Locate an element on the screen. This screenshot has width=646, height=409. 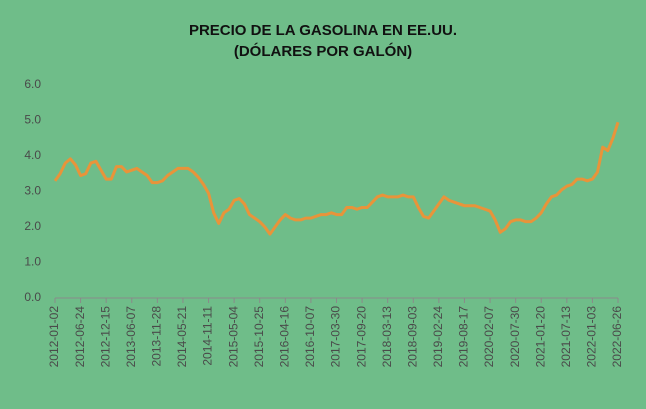
x-tick-label: 2018-03-13 is located at coordinates (387, 337).